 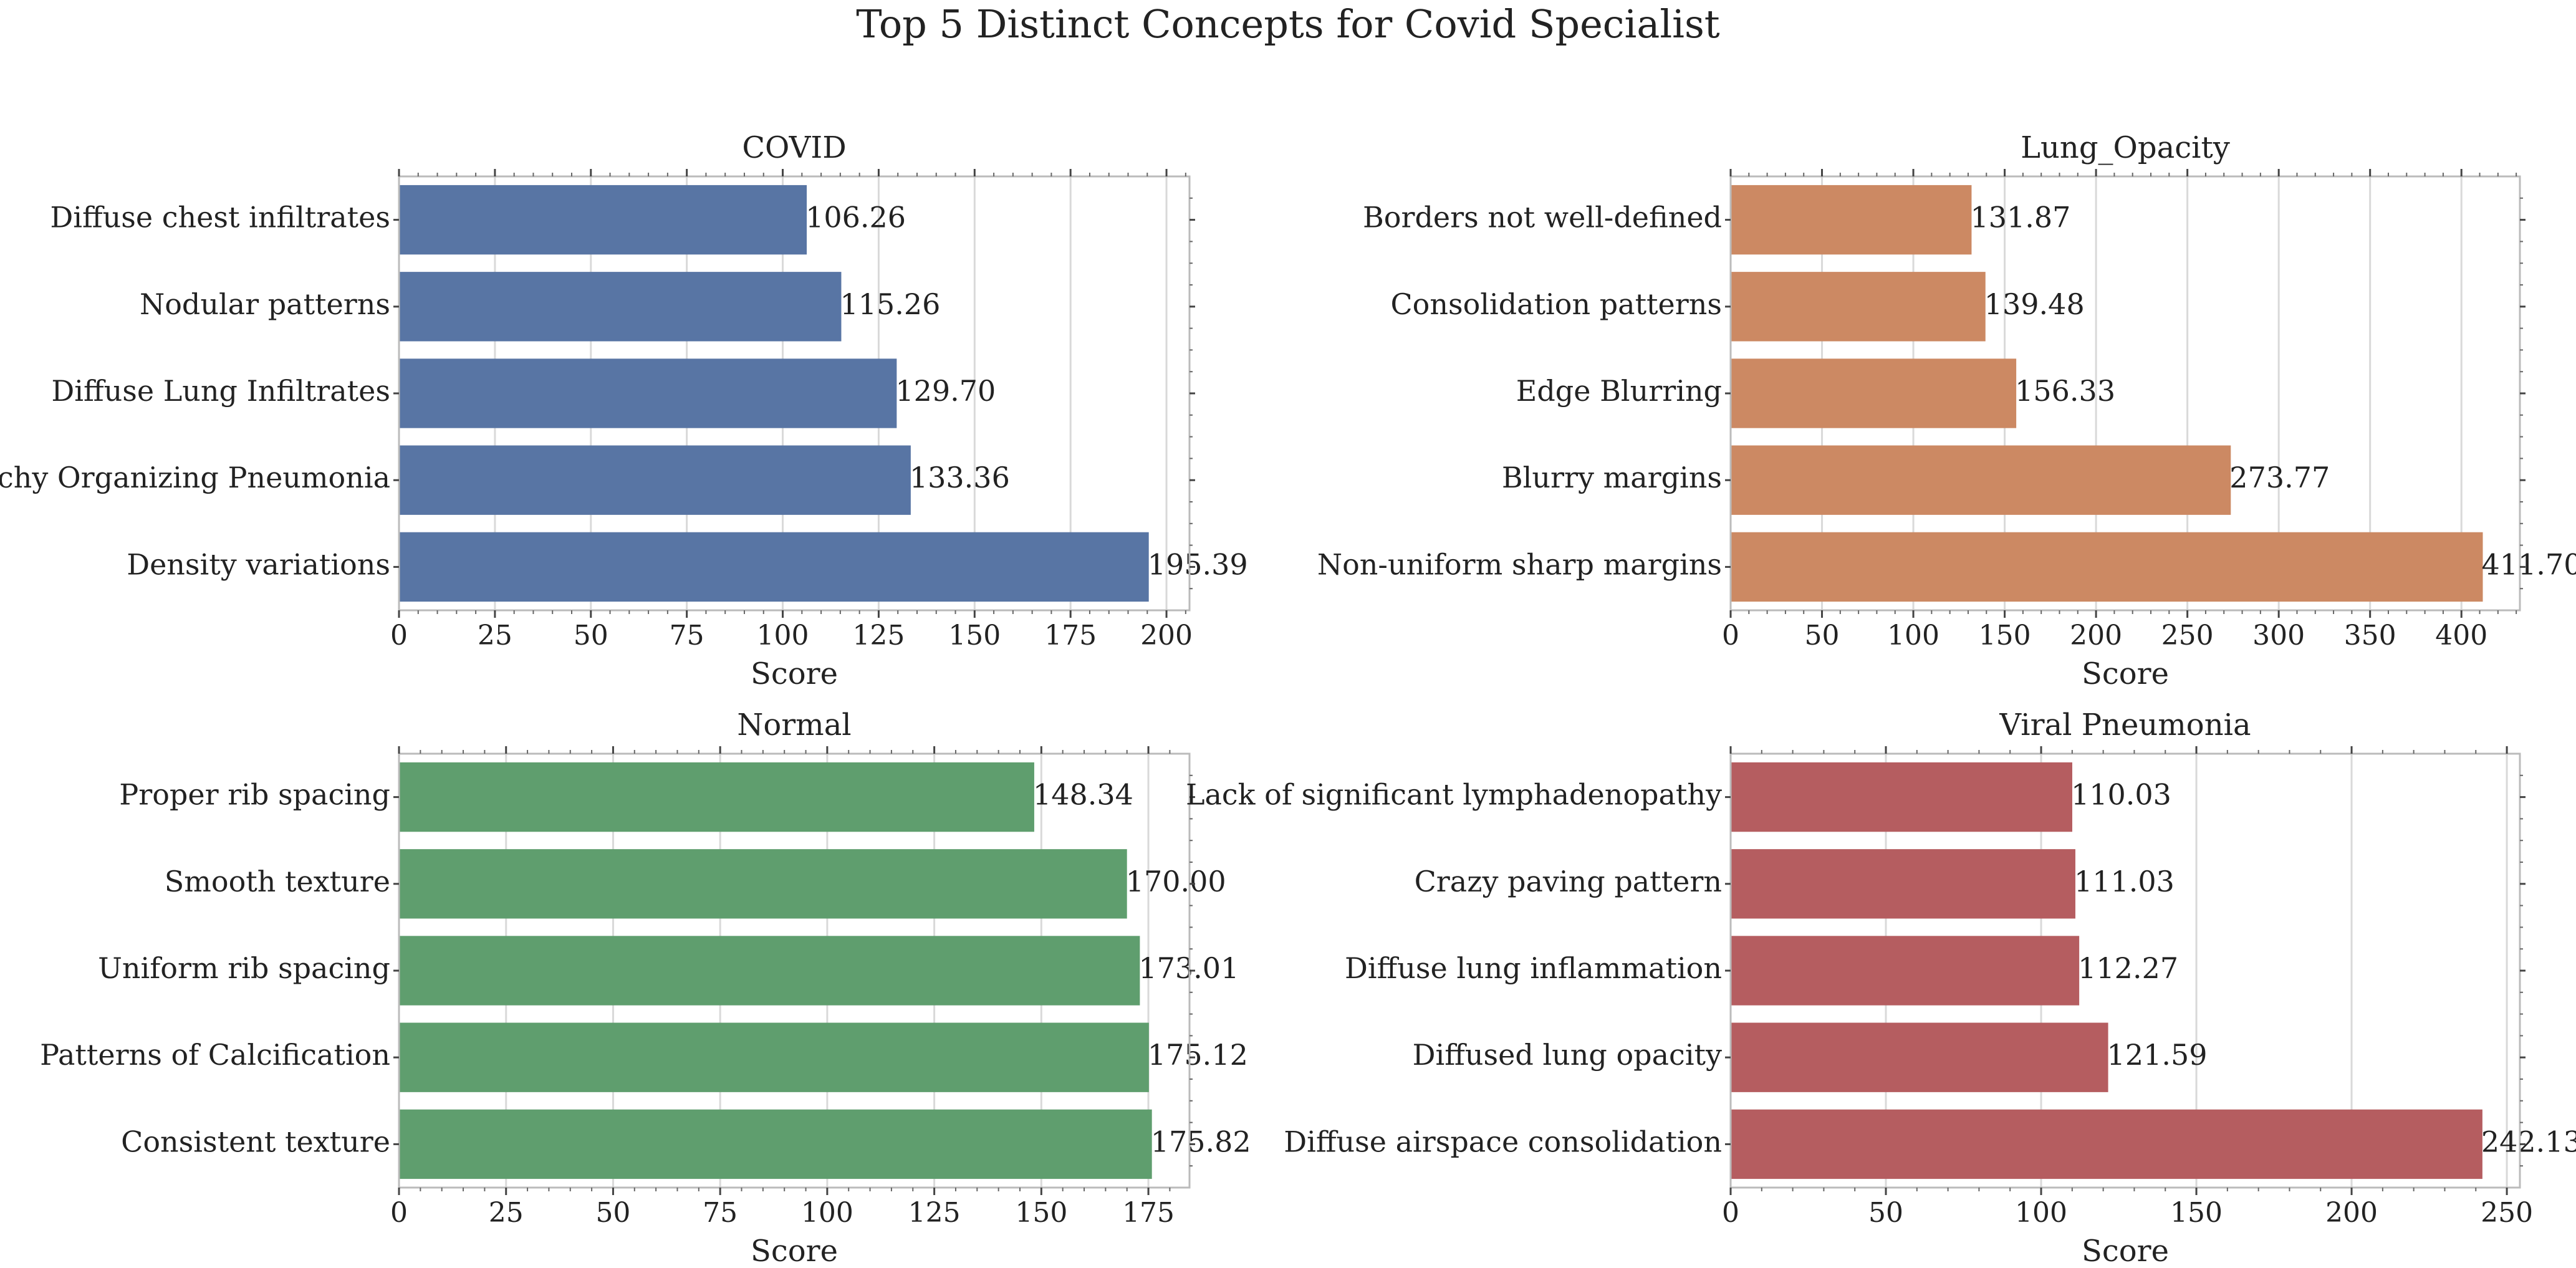 What do you see at coordinates (855, 217) in the screenshot?
I see `value-label: 106.26` at bounding box center [855, 217].